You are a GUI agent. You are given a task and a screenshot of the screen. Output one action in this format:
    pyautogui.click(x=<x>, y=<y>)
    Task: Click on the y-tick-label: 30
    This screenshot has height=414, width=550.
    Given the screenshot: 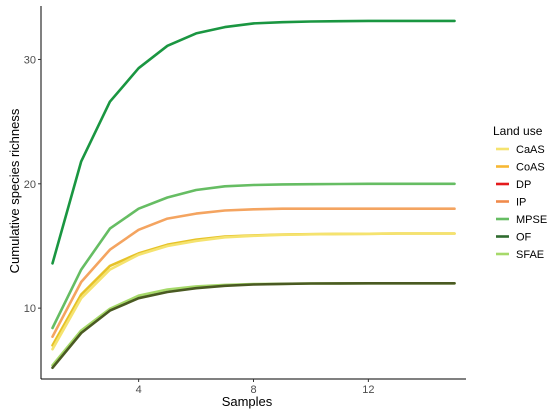 What is the action you would take?
    pyautogui.click(x=30, y=60)
    